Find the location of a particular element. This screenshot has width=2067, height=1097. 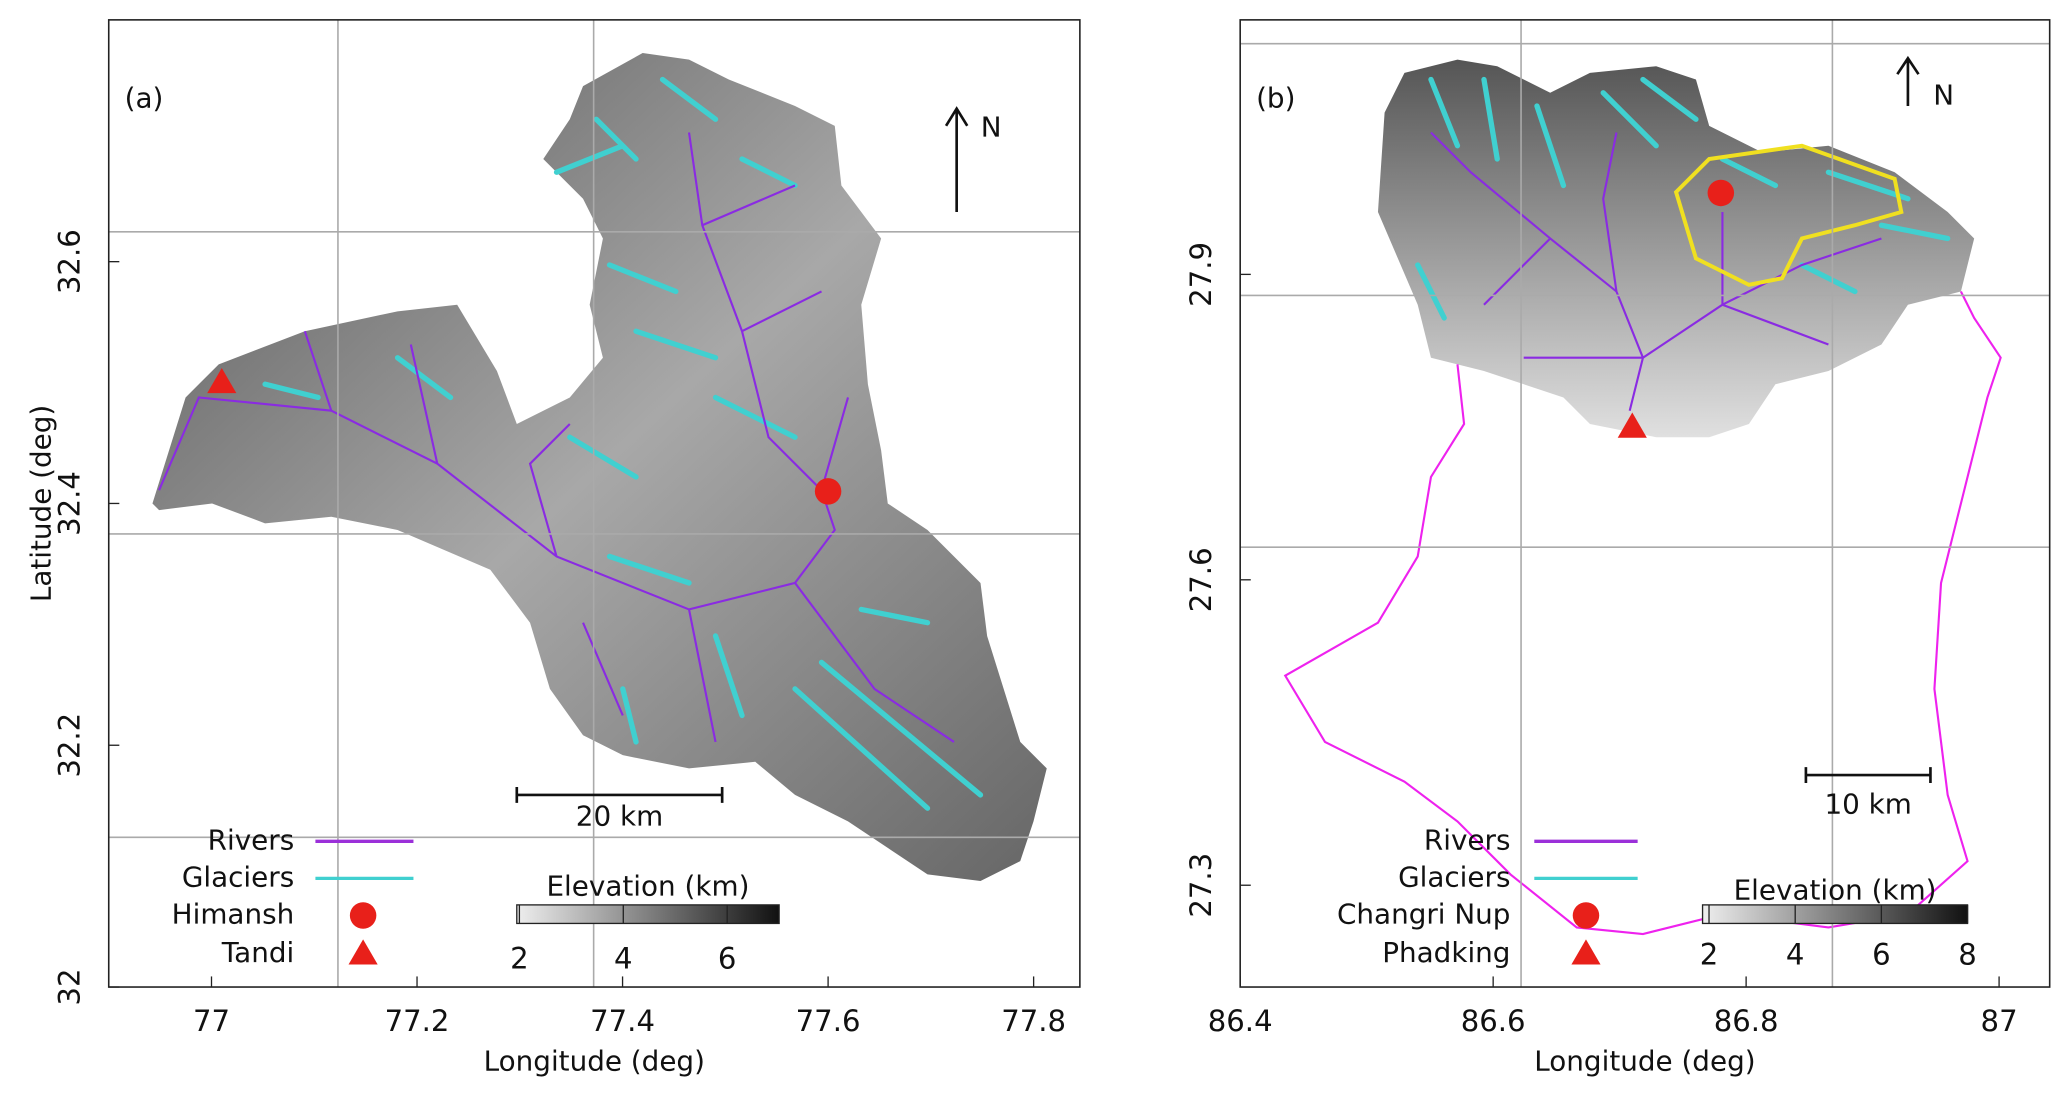

x-tick-label: 86.8 is located at coordinates (1746, 1021).